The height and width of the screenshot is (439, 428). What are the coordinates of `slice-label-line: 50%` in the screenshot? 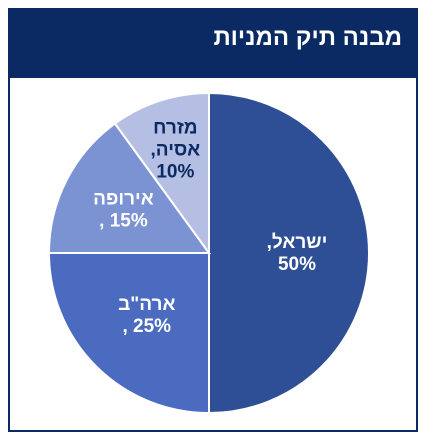 It's located at (297, 264).